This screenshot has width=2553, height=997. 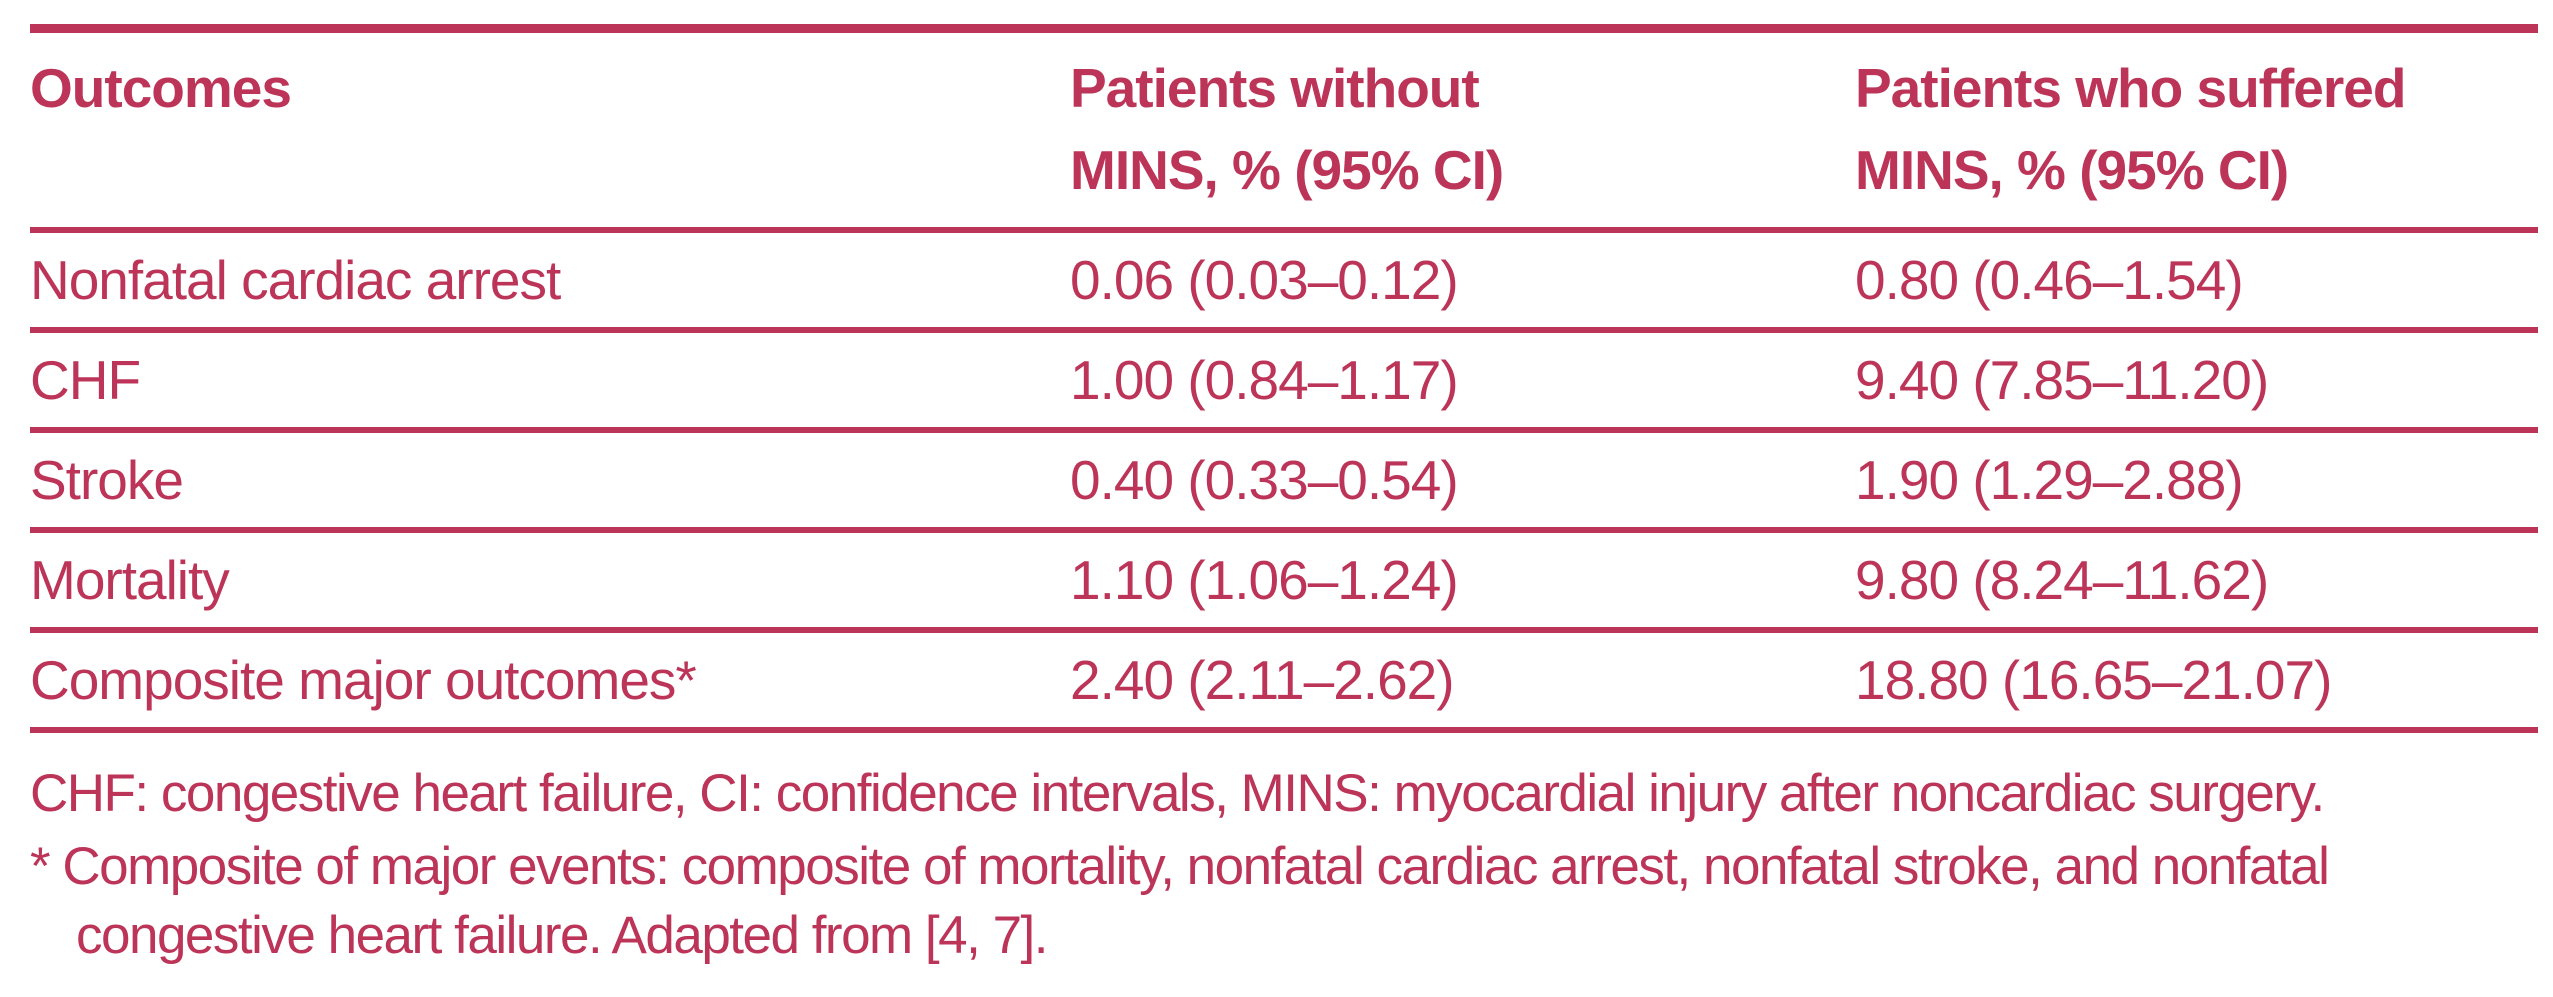 What do you see at coordinates (1462, 281) in the screenshot?
I see `without-mins-cell: 0.06 (0.03–0.12)` at bounding box center [1462, 281].